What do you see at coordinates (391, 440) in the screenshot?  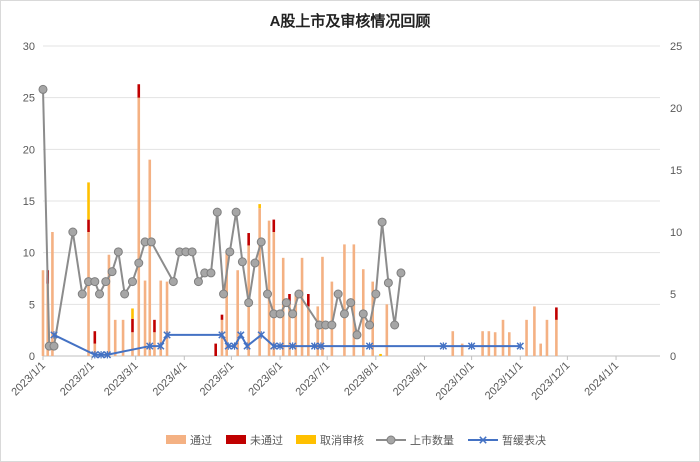 I see `legend-swatch-marker` at bounding box center [391, 440].